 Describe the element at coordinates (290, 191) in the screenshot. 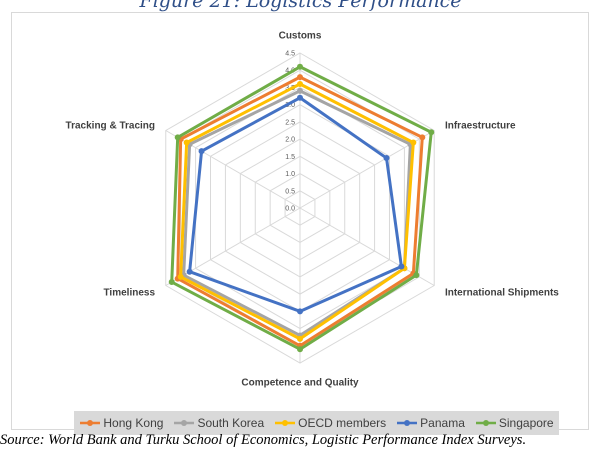

I see `tick-label: 0.5` at that location.